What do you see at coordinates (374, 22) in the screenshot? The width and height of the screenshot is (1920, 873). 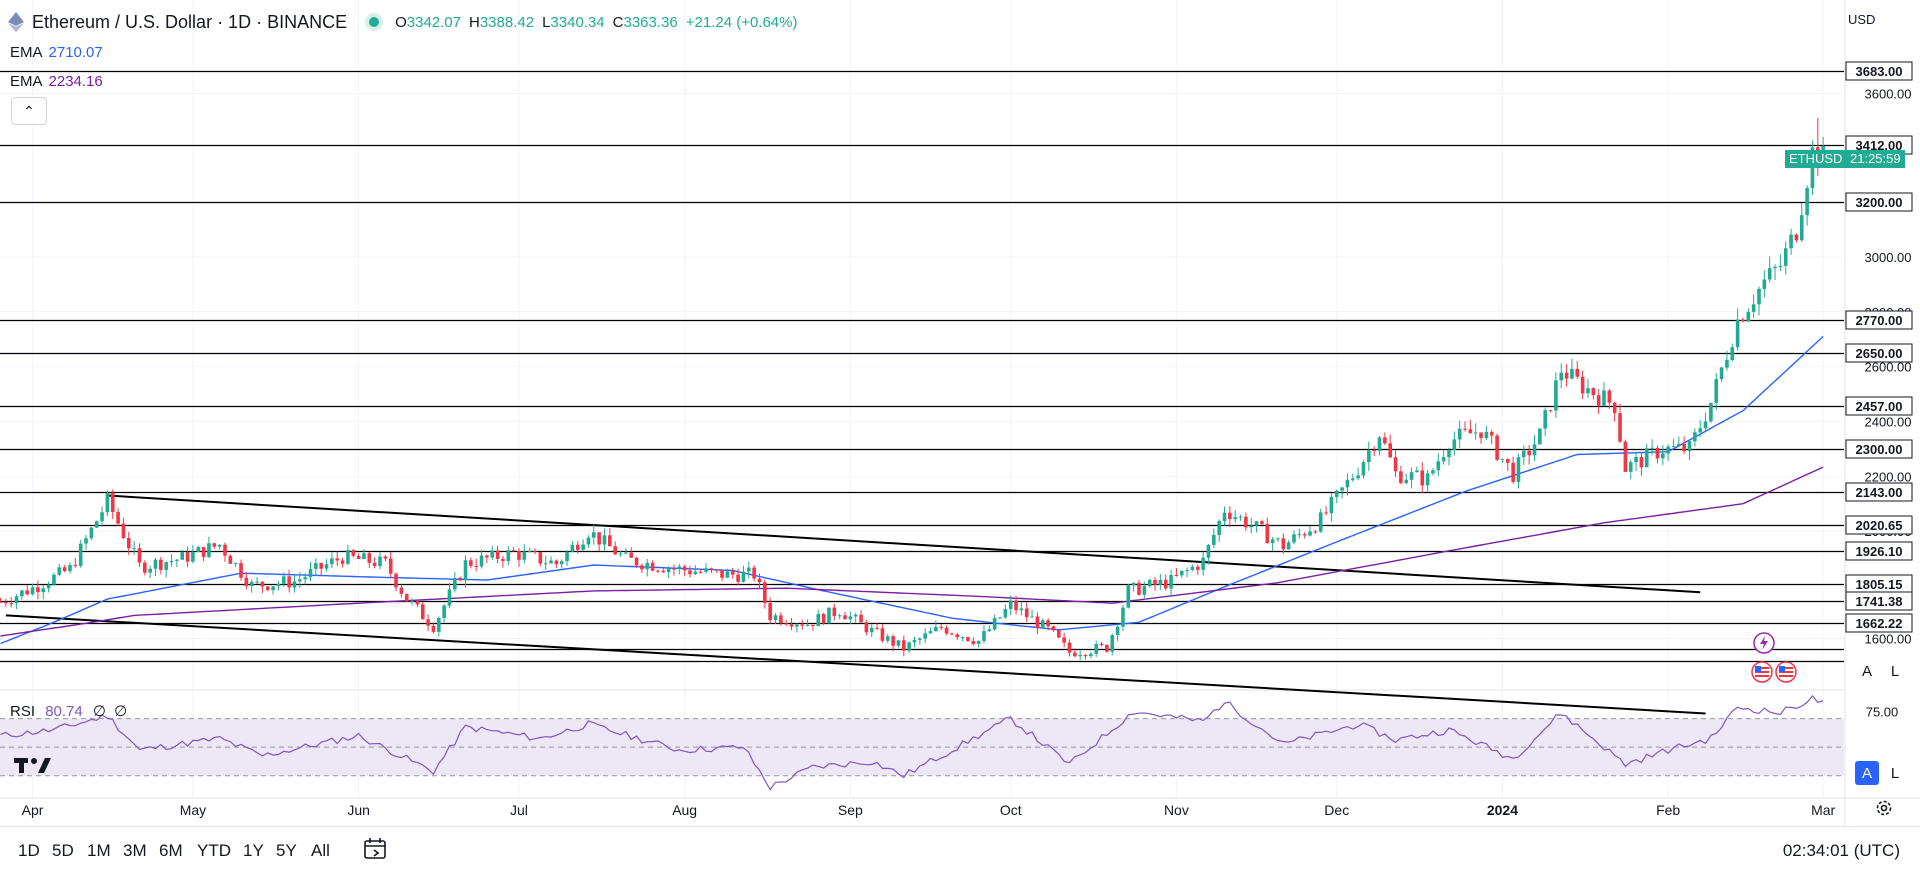 I see `market-status-dot` at bounding box center [374, 22].